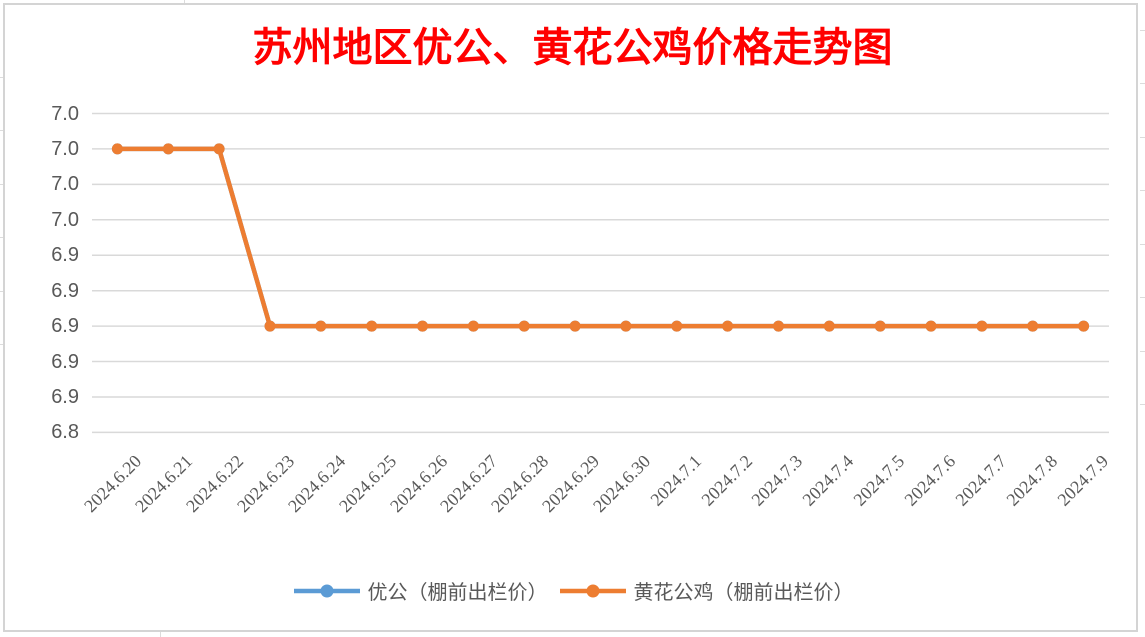 This screenshot has width=1145, height=637. What do you see at coordinates (457, 593) in the screenshot?
I see `legend-label-yougong: 优公（棚前出栏价）` at bounding box center [457, 593].